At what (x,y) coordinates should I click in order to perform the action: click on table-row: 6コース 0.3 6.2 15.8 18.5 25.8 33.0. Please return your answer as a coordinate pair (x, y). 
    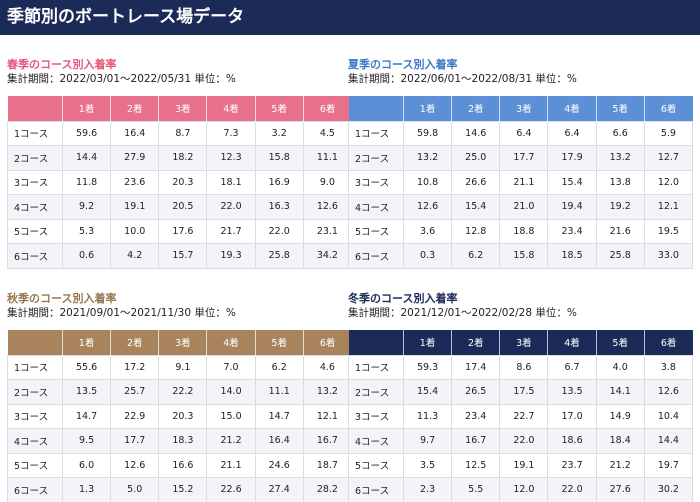
    Looking at the image, I should click on (521, 256).